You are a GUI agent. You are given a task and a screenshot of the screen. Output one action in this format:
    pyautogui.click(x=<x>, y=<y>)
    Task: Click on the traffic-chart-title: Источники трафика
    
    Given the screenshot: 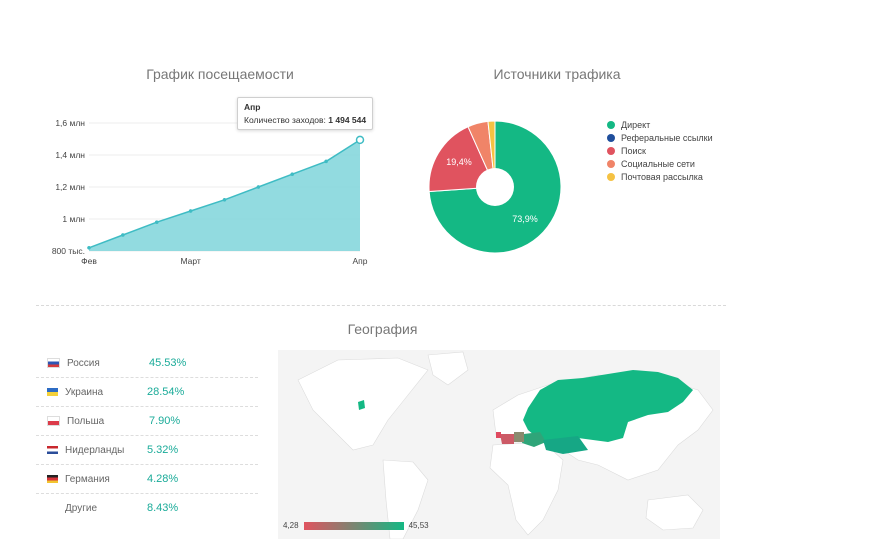 What is the action you would take?
    pyautogui.click(x=557, y=74)
    